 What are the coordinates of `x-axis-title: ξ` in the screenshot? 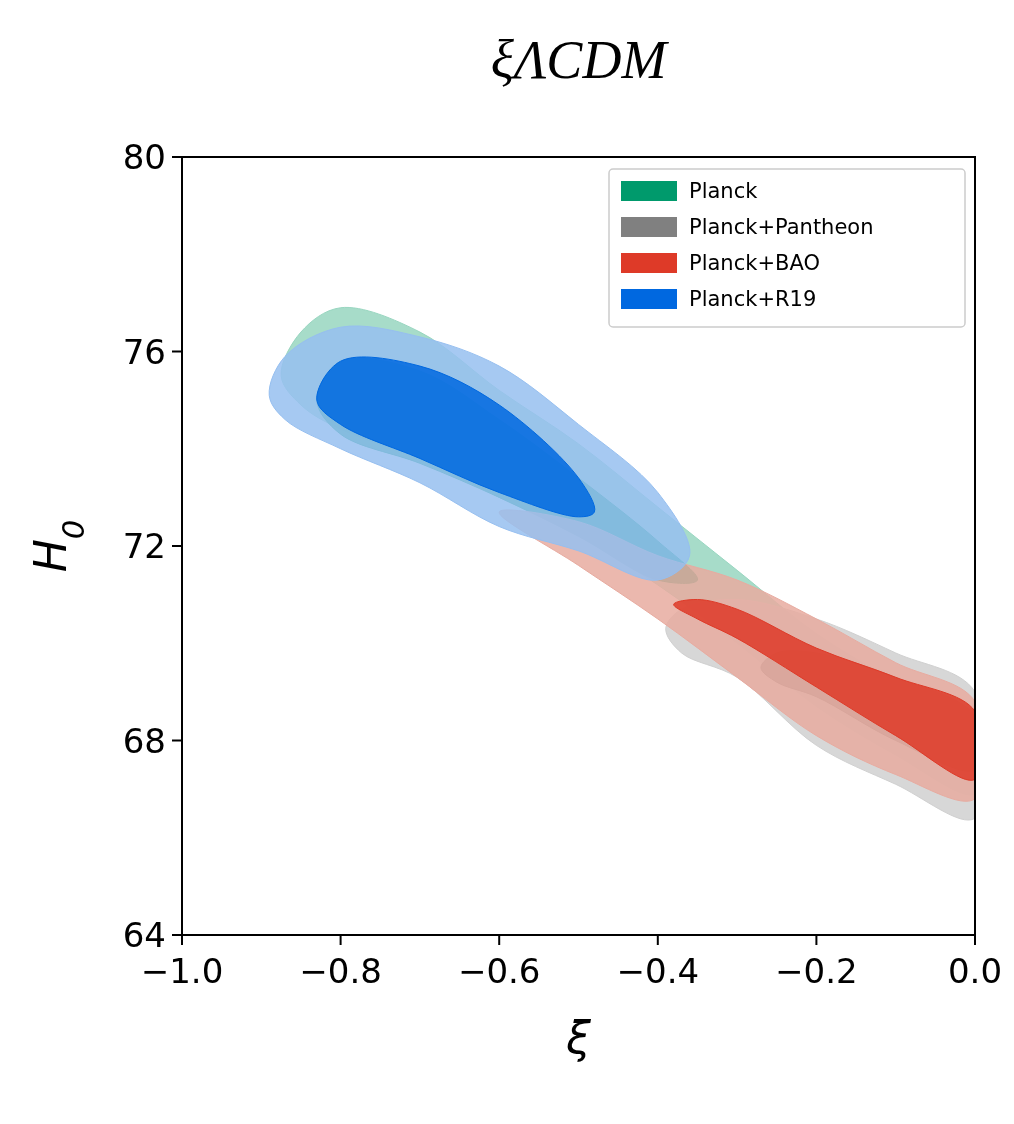 It's located at (578, 1037).